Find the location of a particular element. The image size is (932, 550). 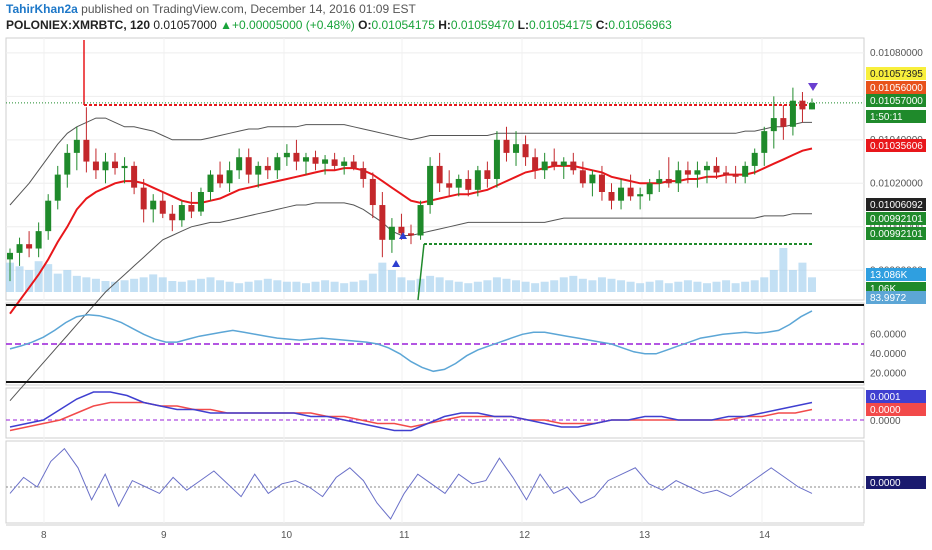

time-tick-label: 11 is located at coordinates (404, 535).